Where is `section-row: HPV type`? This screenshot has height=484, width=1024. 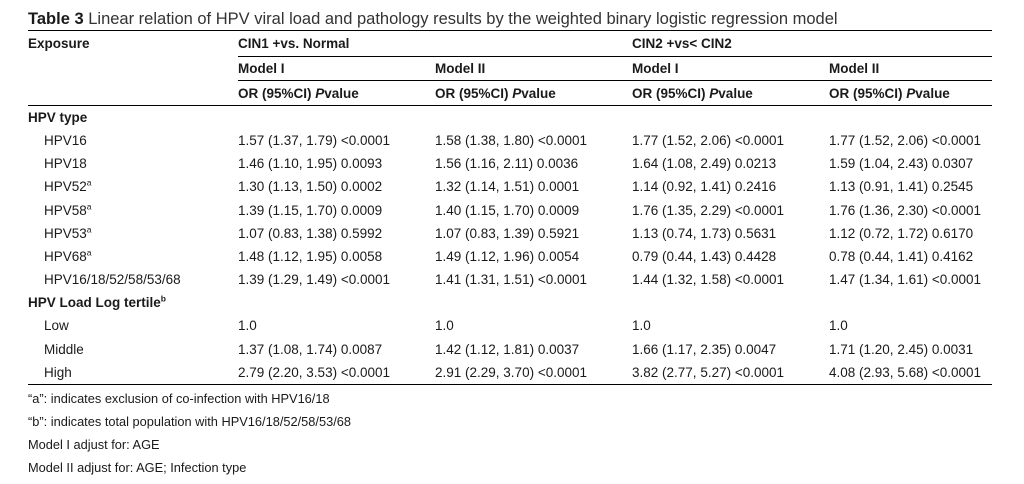 section-row: HPV type is located at coordinates (510, 118).